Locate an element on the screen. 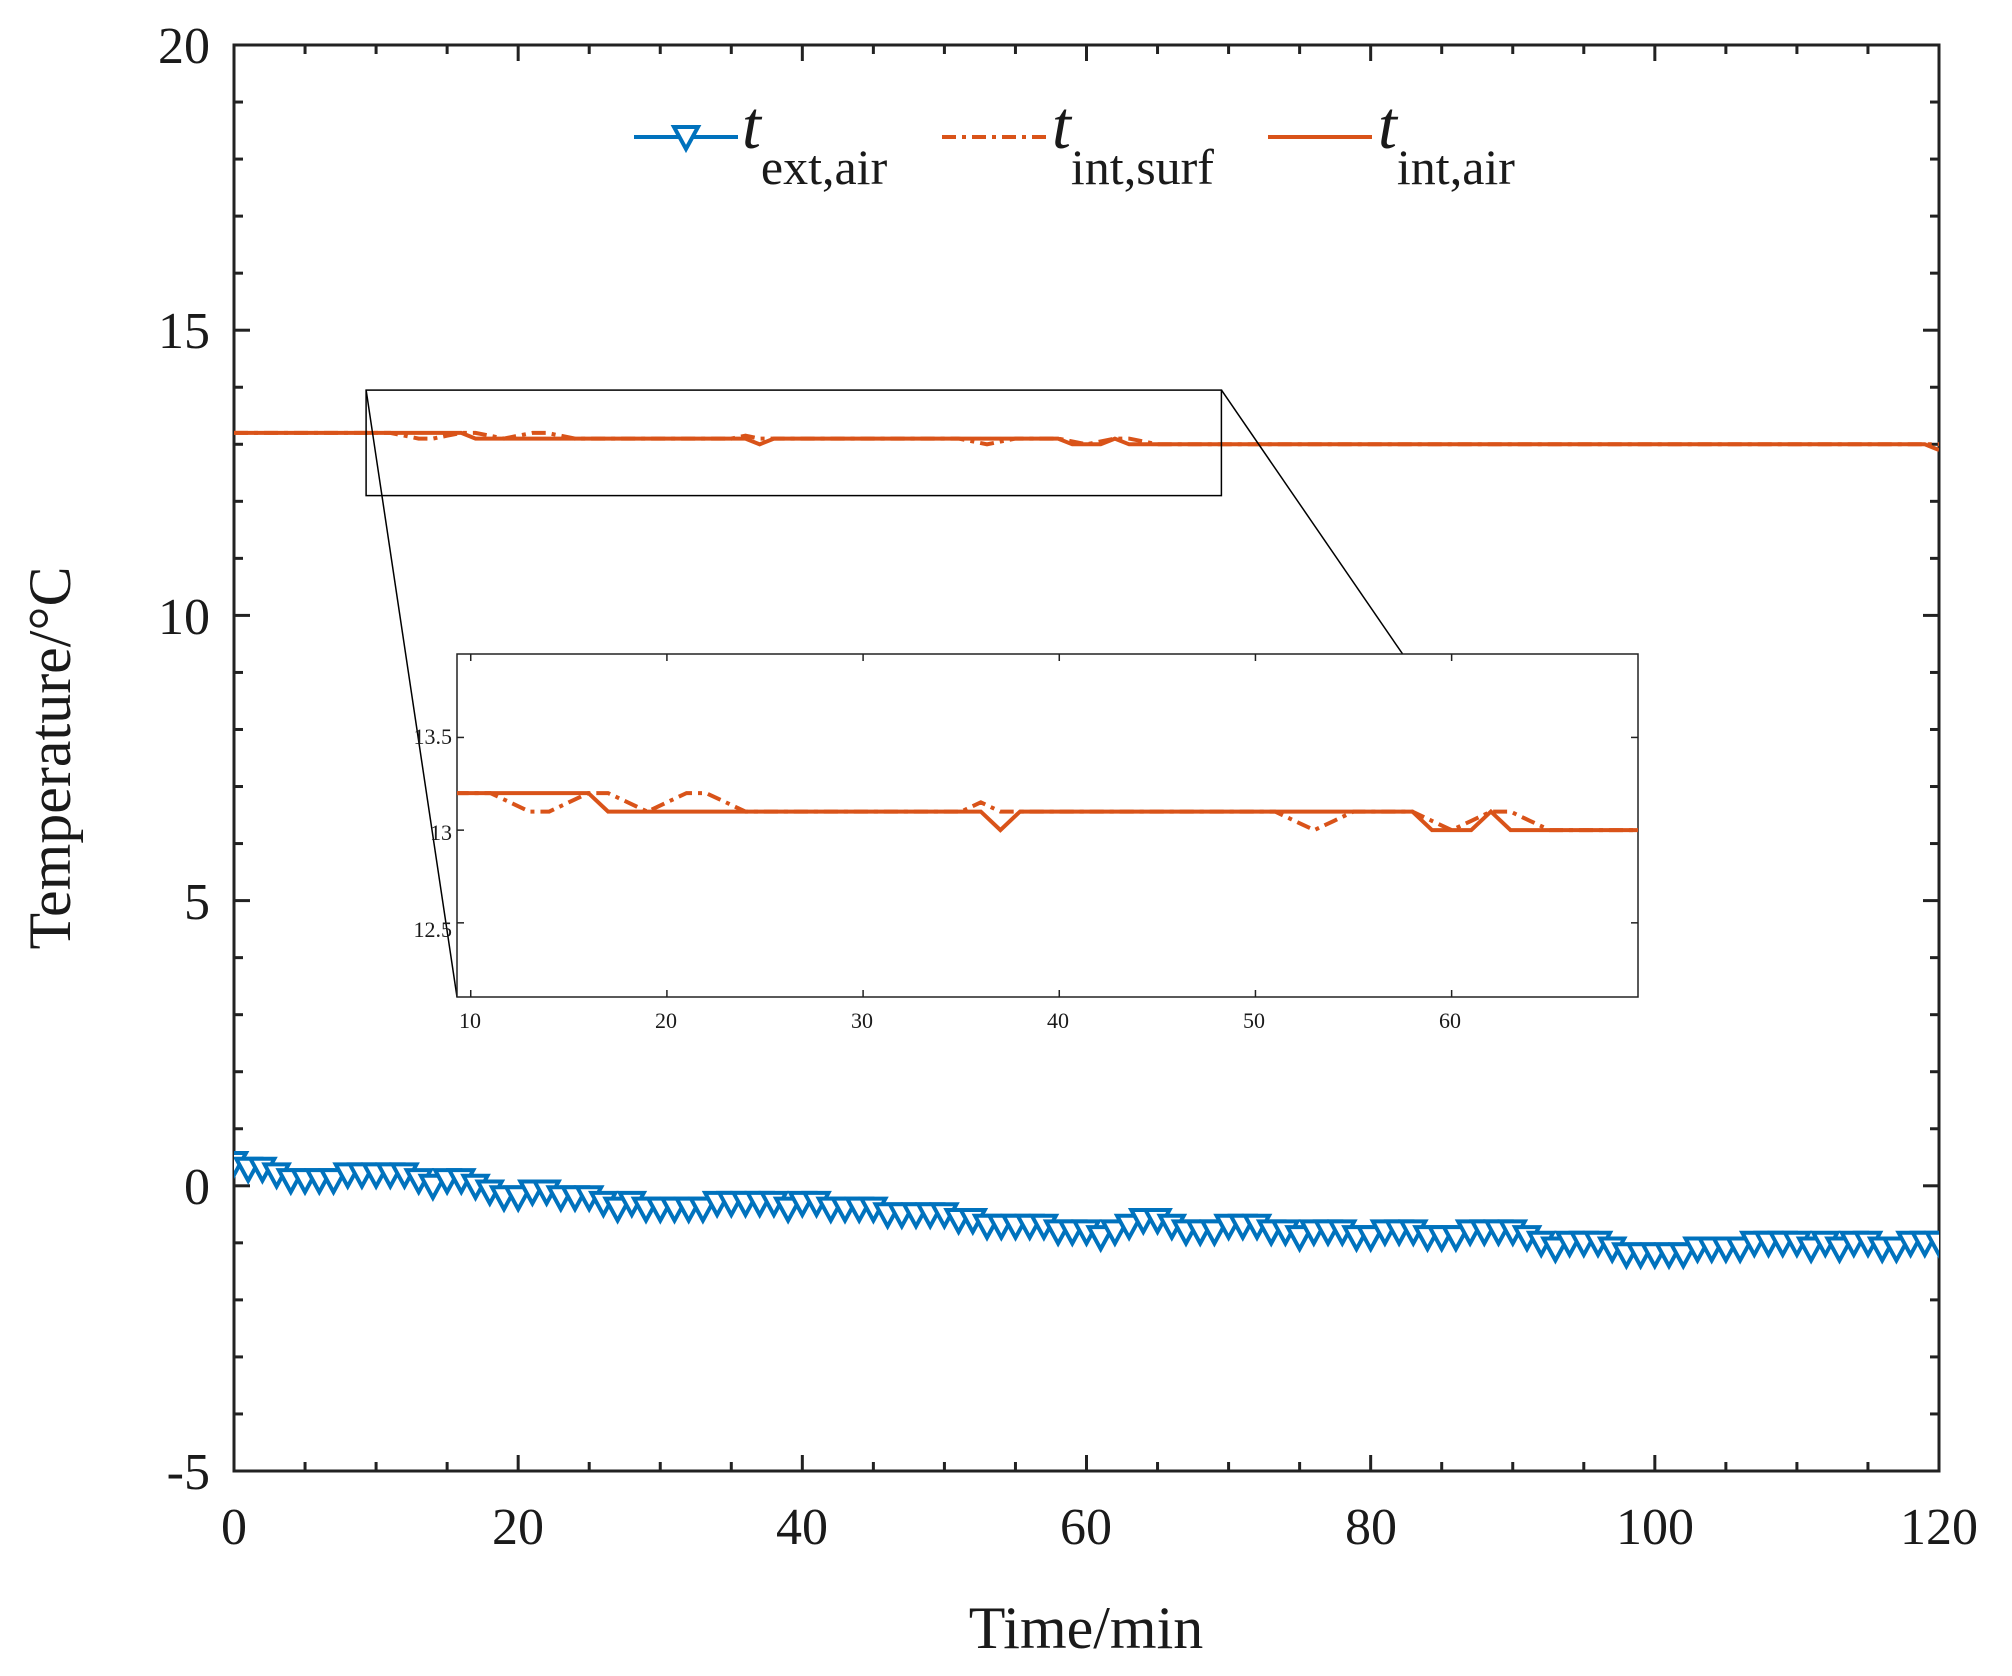 This screenshot has width=2012, height=1676. legend-label-int-surf: tint,surf is located at coordinates (1133, 141).